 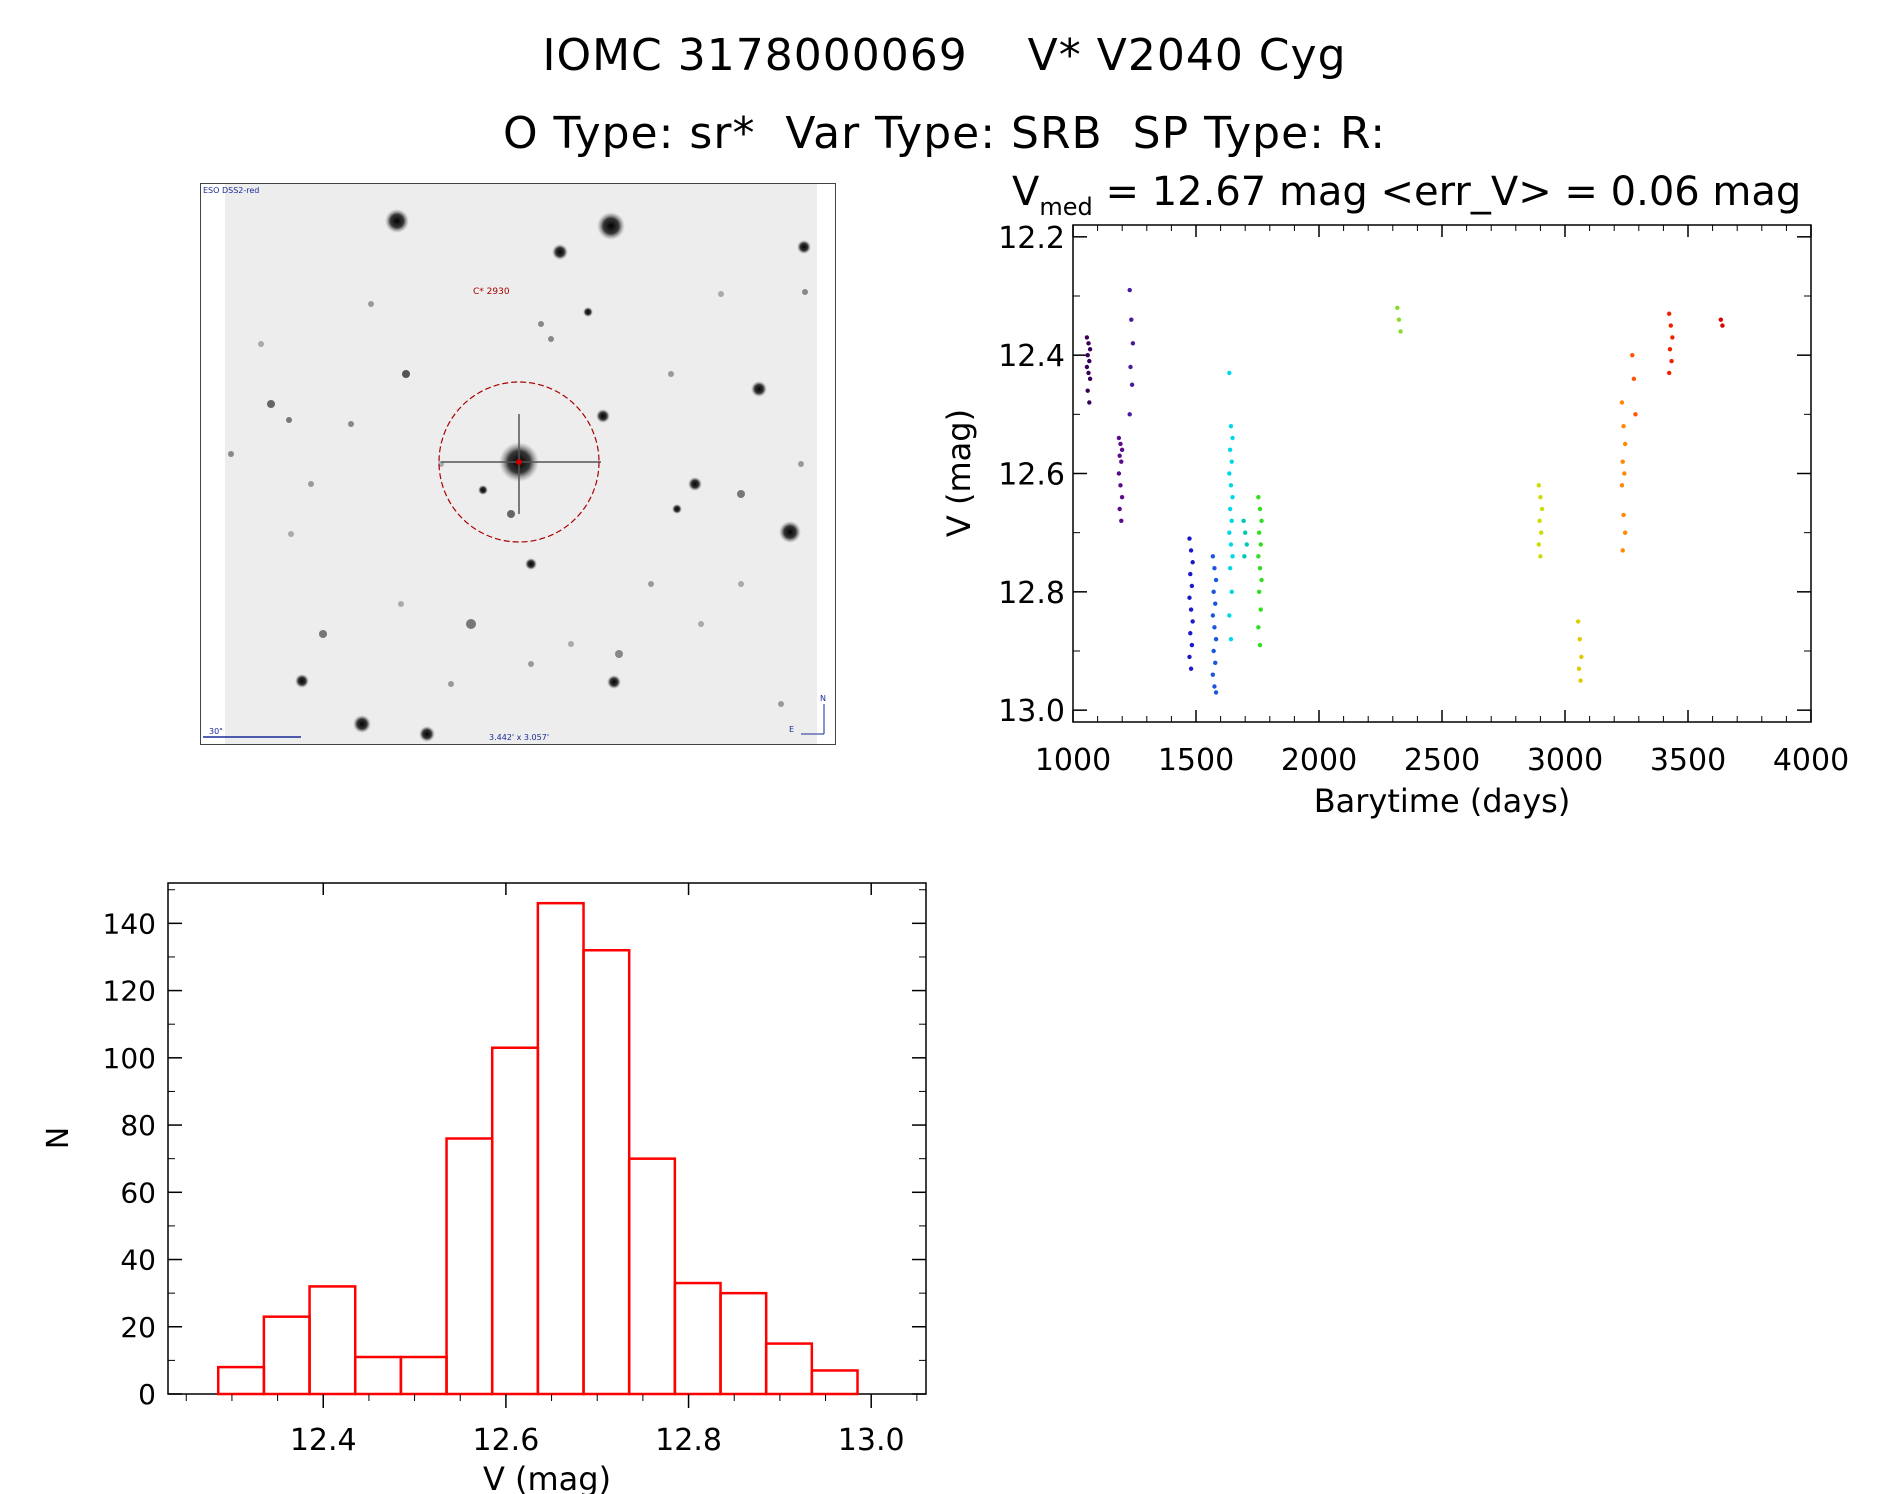 I want to click on hist-ytick-label: 20, so click(x=138, y=1327).